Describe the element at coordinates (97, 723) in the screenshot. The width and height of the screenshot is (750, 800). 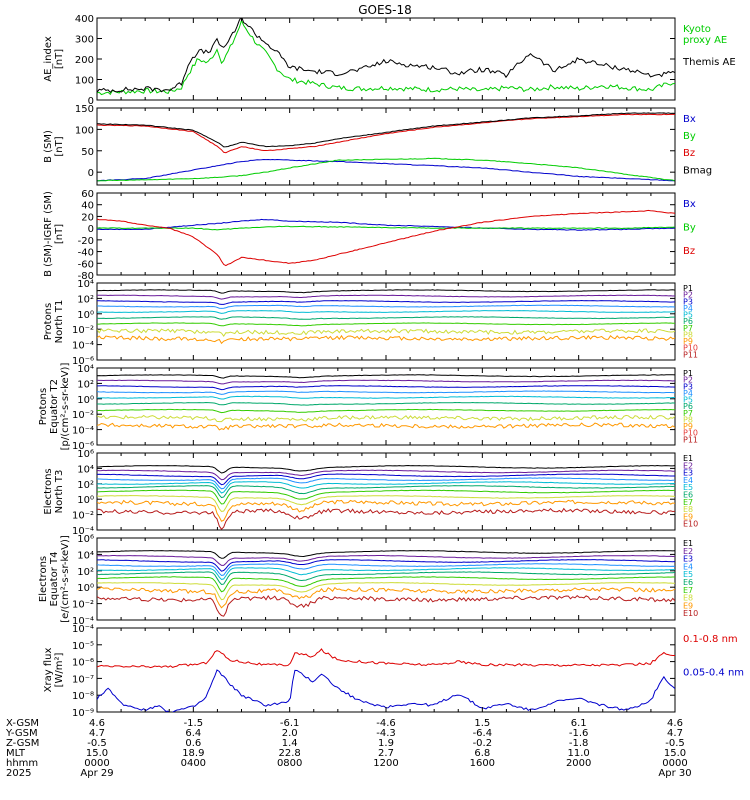
I see `x-row-value: 4.6` at that location.